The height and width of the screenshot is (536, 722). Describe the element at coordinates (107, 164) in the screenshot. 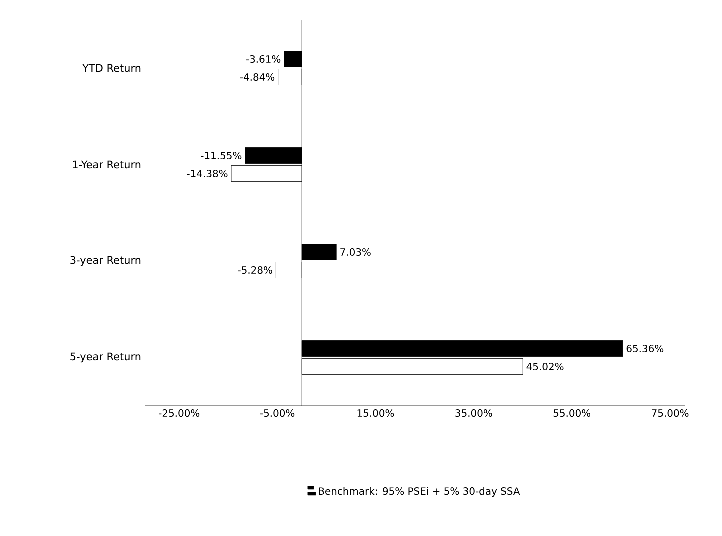

I see `y-tick-label: 1-Year Return` at that location.